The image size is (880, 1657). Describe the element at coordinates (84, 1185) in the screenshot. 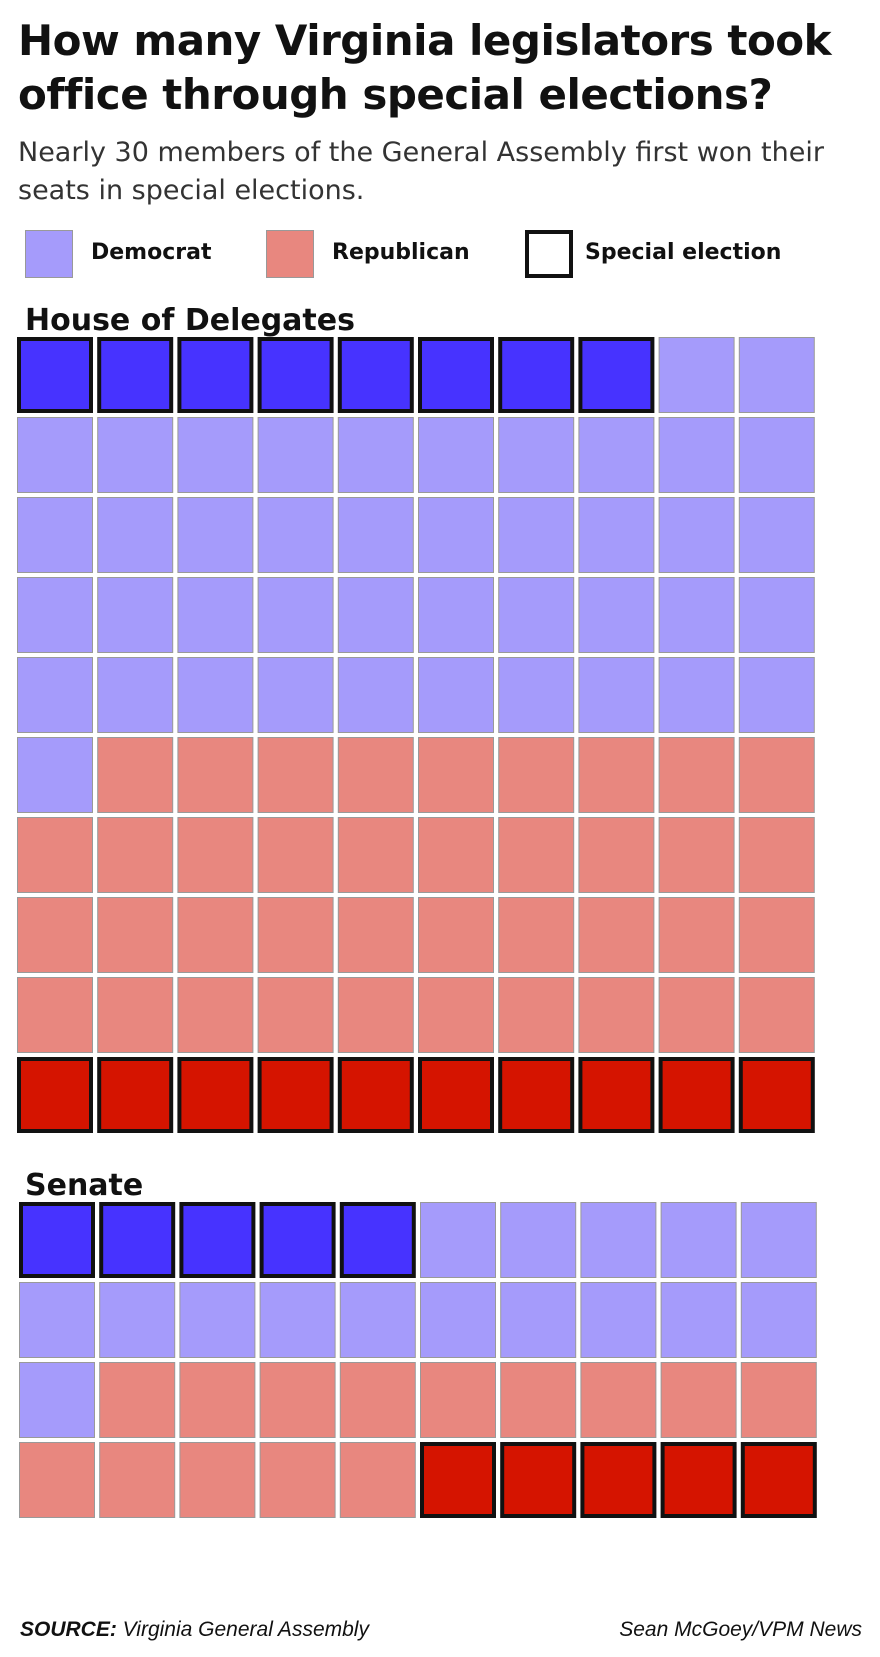

I see `senate-section-title: Senate` at that location.